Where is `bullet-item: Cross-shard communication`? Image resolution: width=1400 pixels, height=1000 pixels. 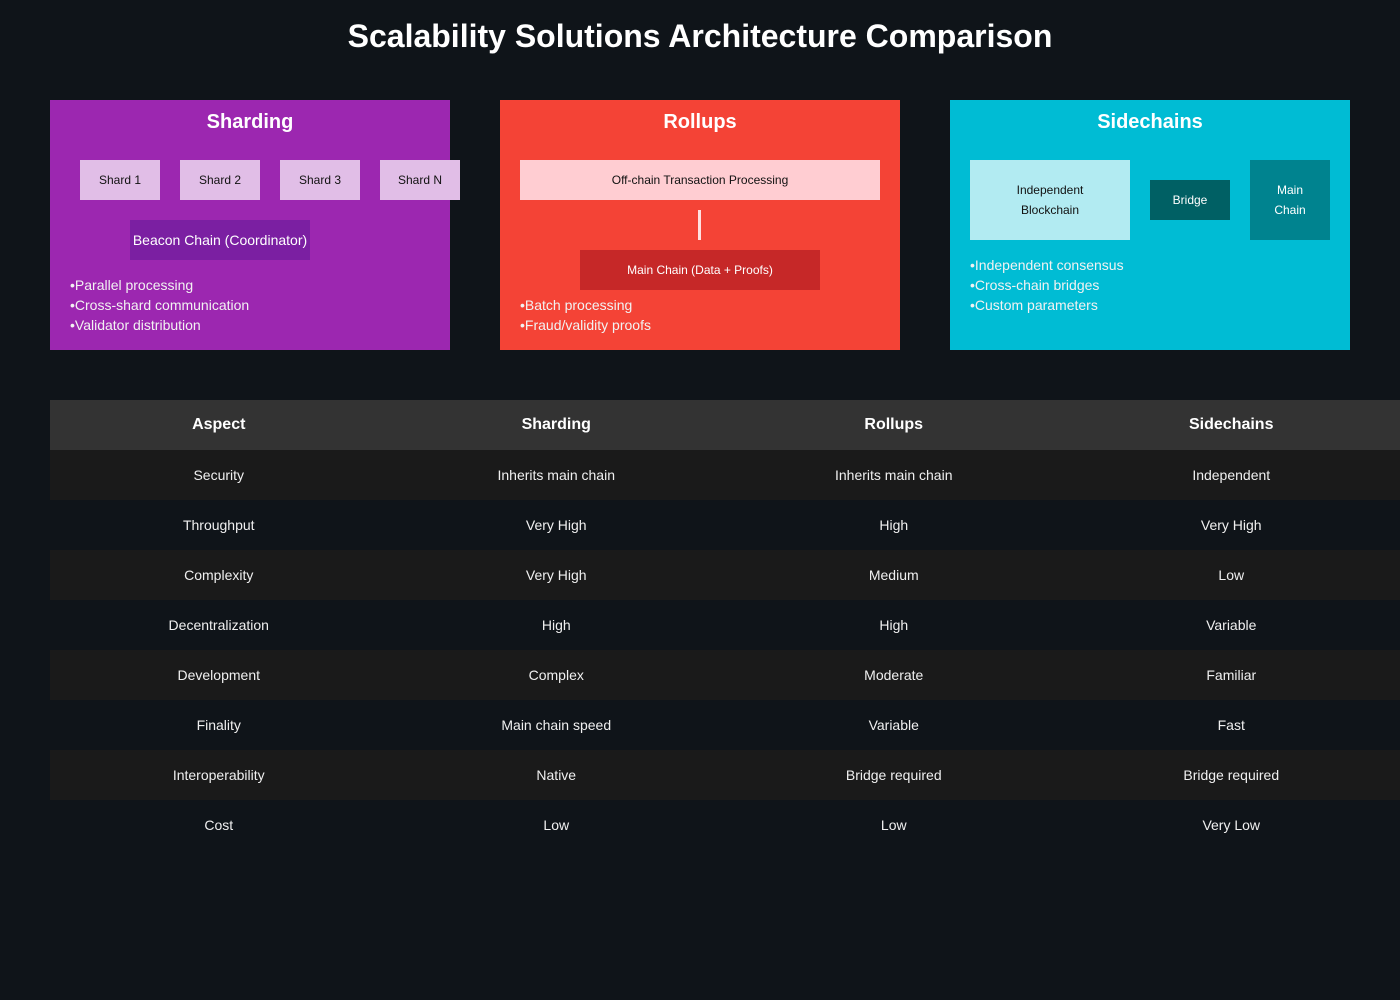 bullet-item: Cross-shard communication is located at coordinates (159, 305).